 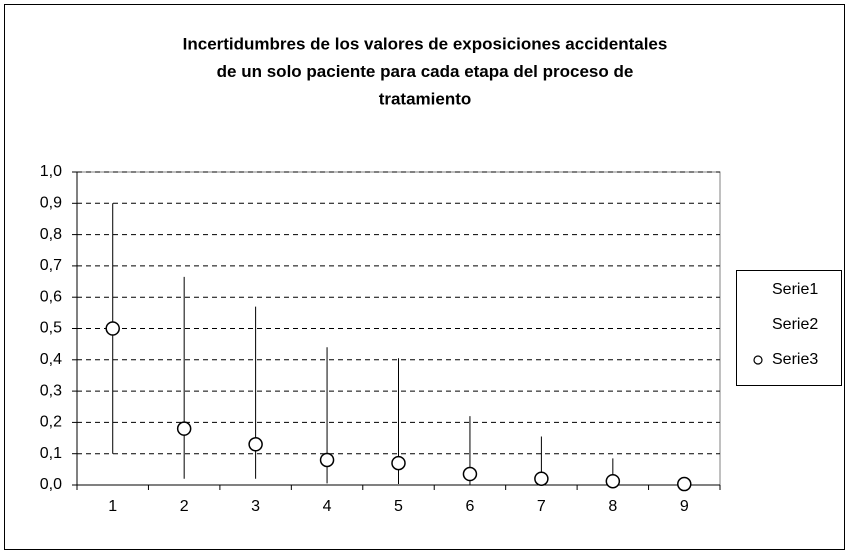 I want to click on y-tick-label: 0,5, so click(x=51, y=328).